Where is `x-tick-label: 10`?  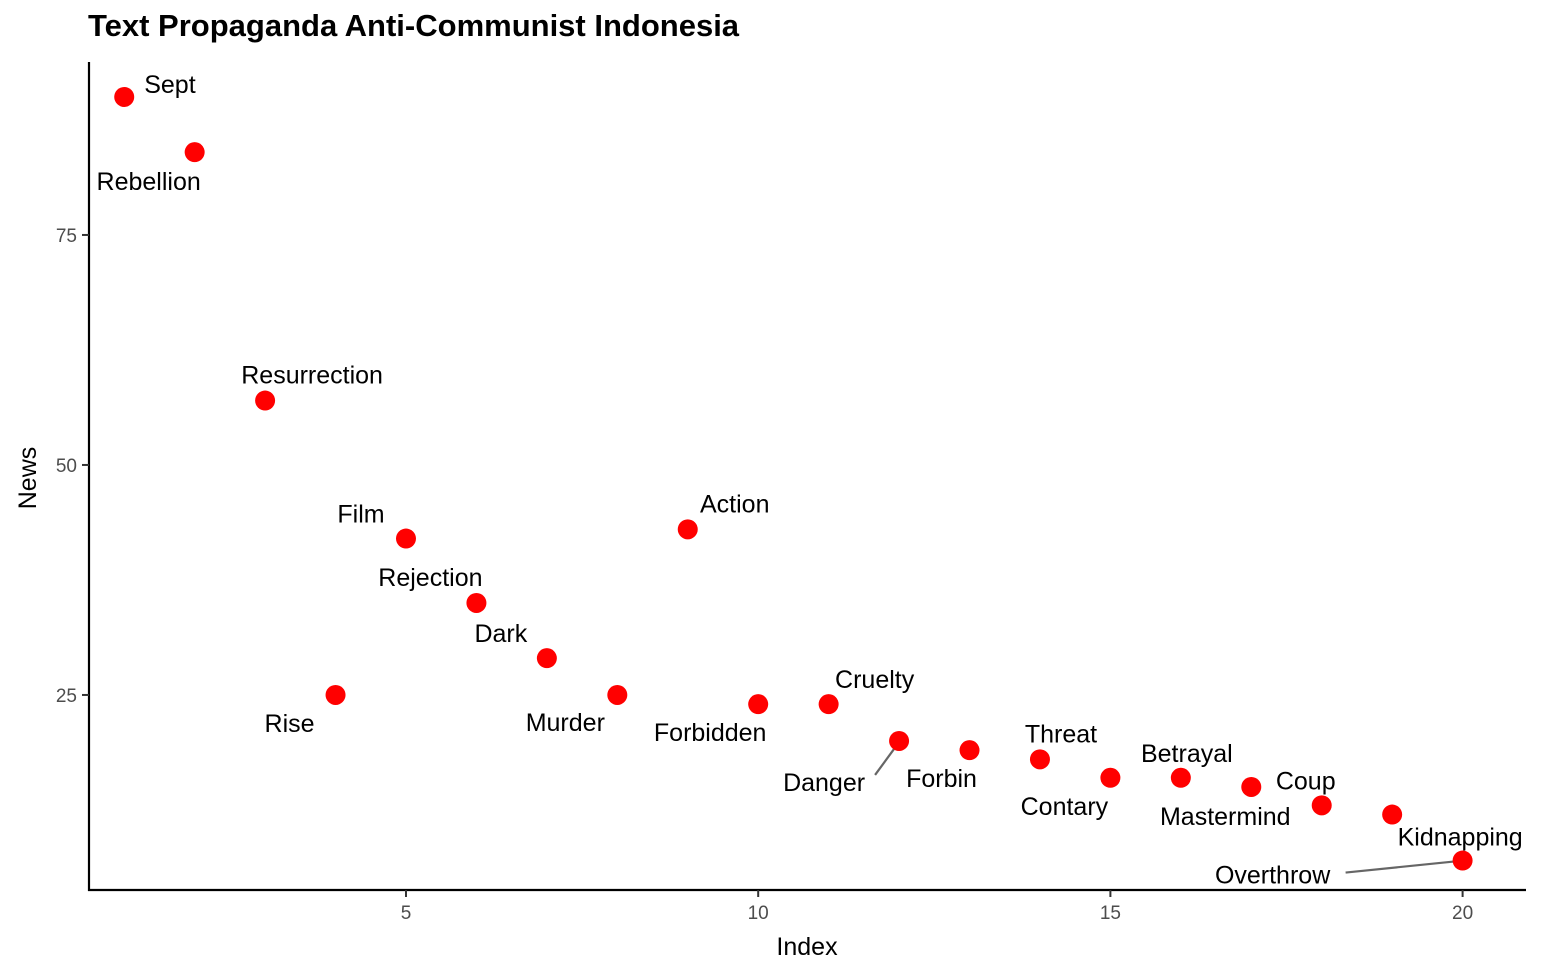
x-tick-label: 10 is located at coordinates (758, 913).